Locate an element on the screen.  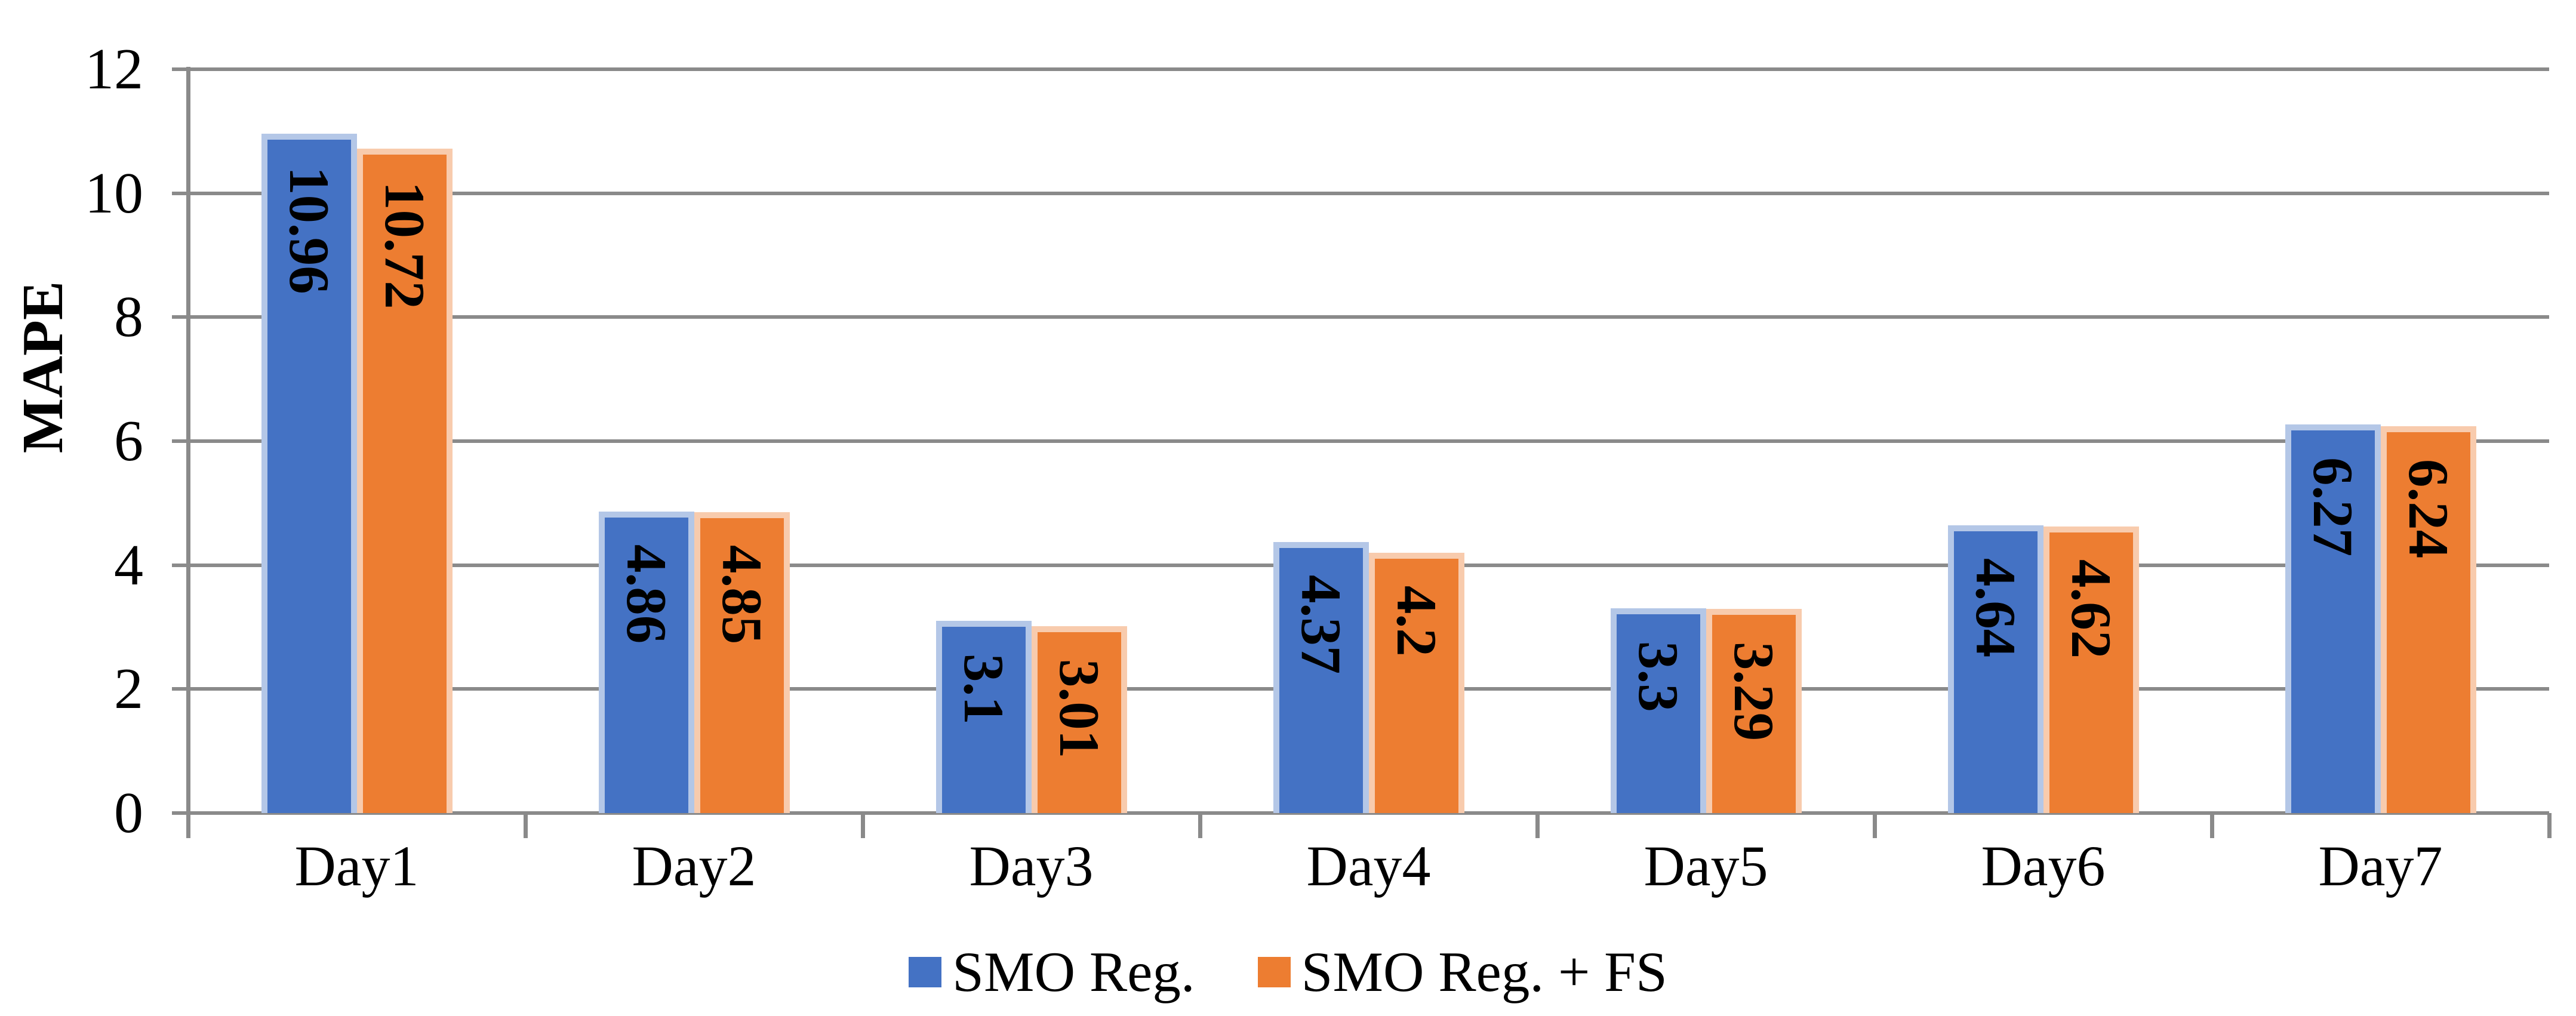
x-axis-category-label: Day4 is located at coordinates (1368, 866).